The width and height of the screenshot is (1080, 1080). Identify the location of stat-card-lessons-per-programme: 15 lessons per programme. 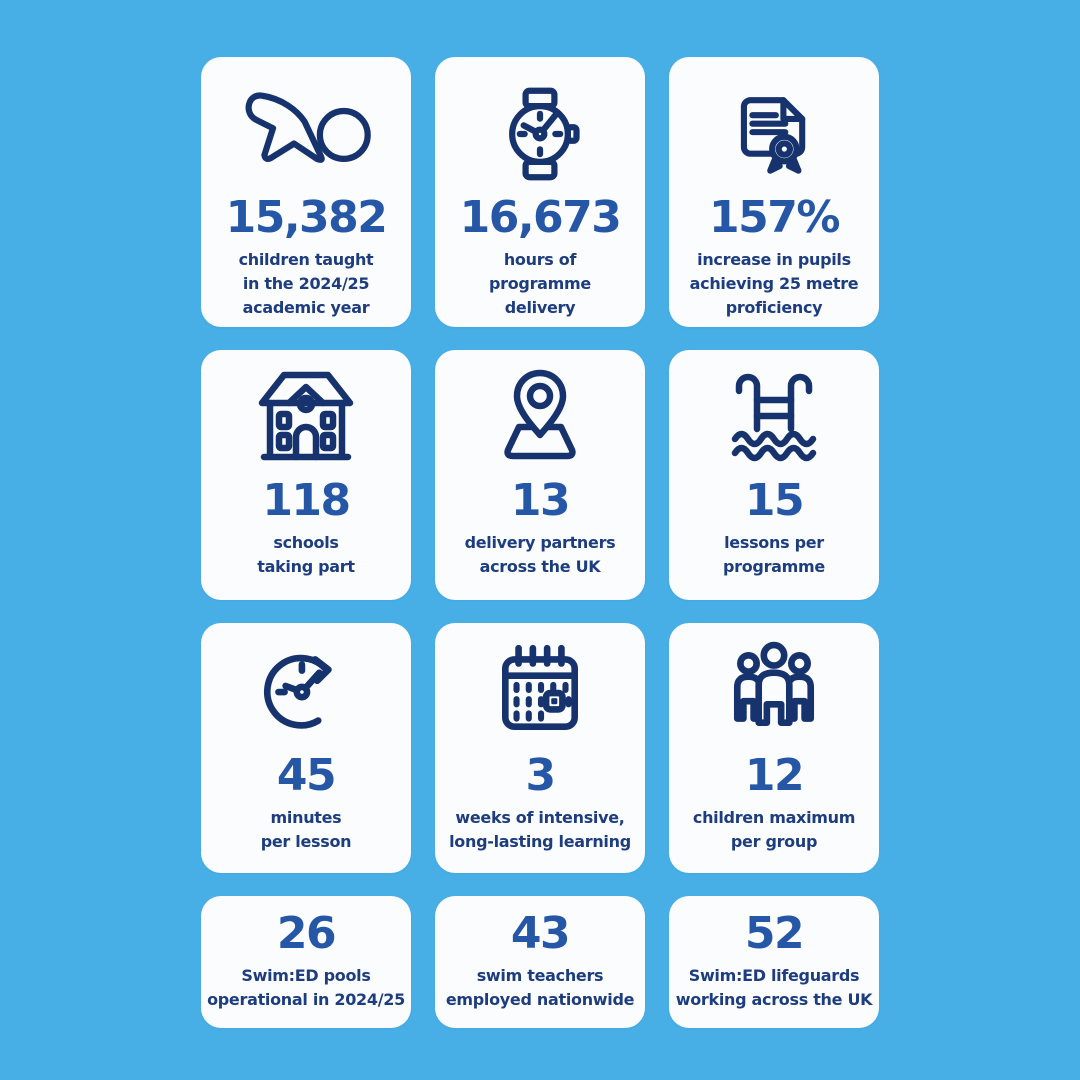
(774, 475).